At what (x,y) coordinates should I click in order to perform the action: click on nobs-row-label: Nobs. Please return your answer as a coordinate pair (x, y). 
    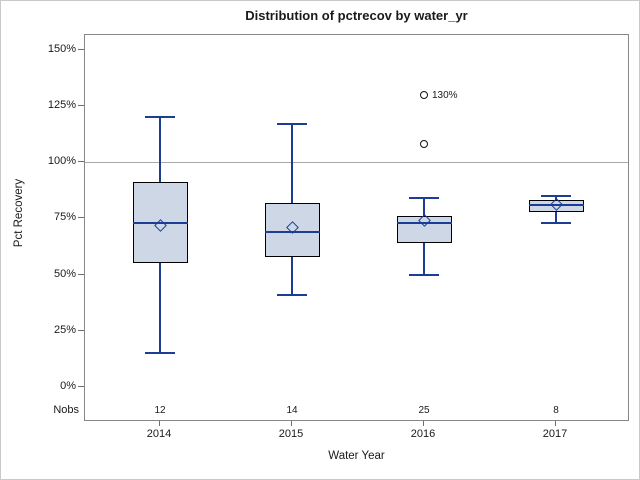
    Looking at the image, I should click on (66, 410).